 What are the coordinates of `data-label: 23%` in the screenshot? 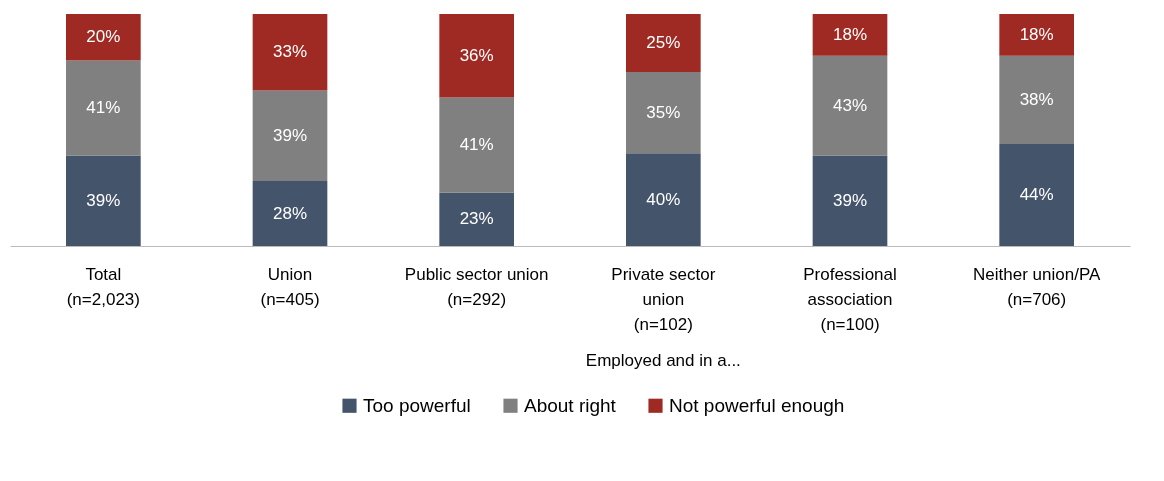 It's located at (476, 219).